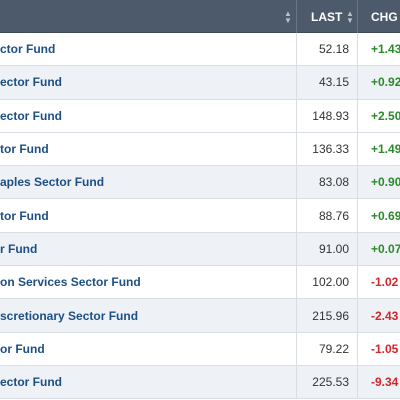 The height and width of the screenshot is (400, 400). What do you see at coordinates (200, 83) in the screenshot?
I see `table-row: ector Fund 43.15 +0.92` at bounding box center [200, 83].